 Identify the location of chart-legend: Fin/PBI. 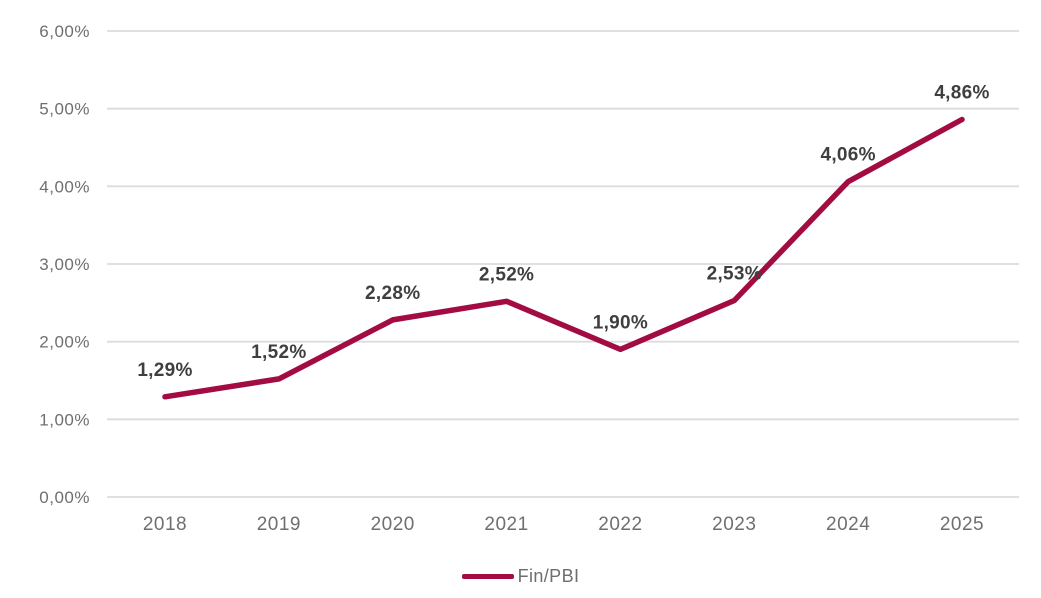
(520, 576).